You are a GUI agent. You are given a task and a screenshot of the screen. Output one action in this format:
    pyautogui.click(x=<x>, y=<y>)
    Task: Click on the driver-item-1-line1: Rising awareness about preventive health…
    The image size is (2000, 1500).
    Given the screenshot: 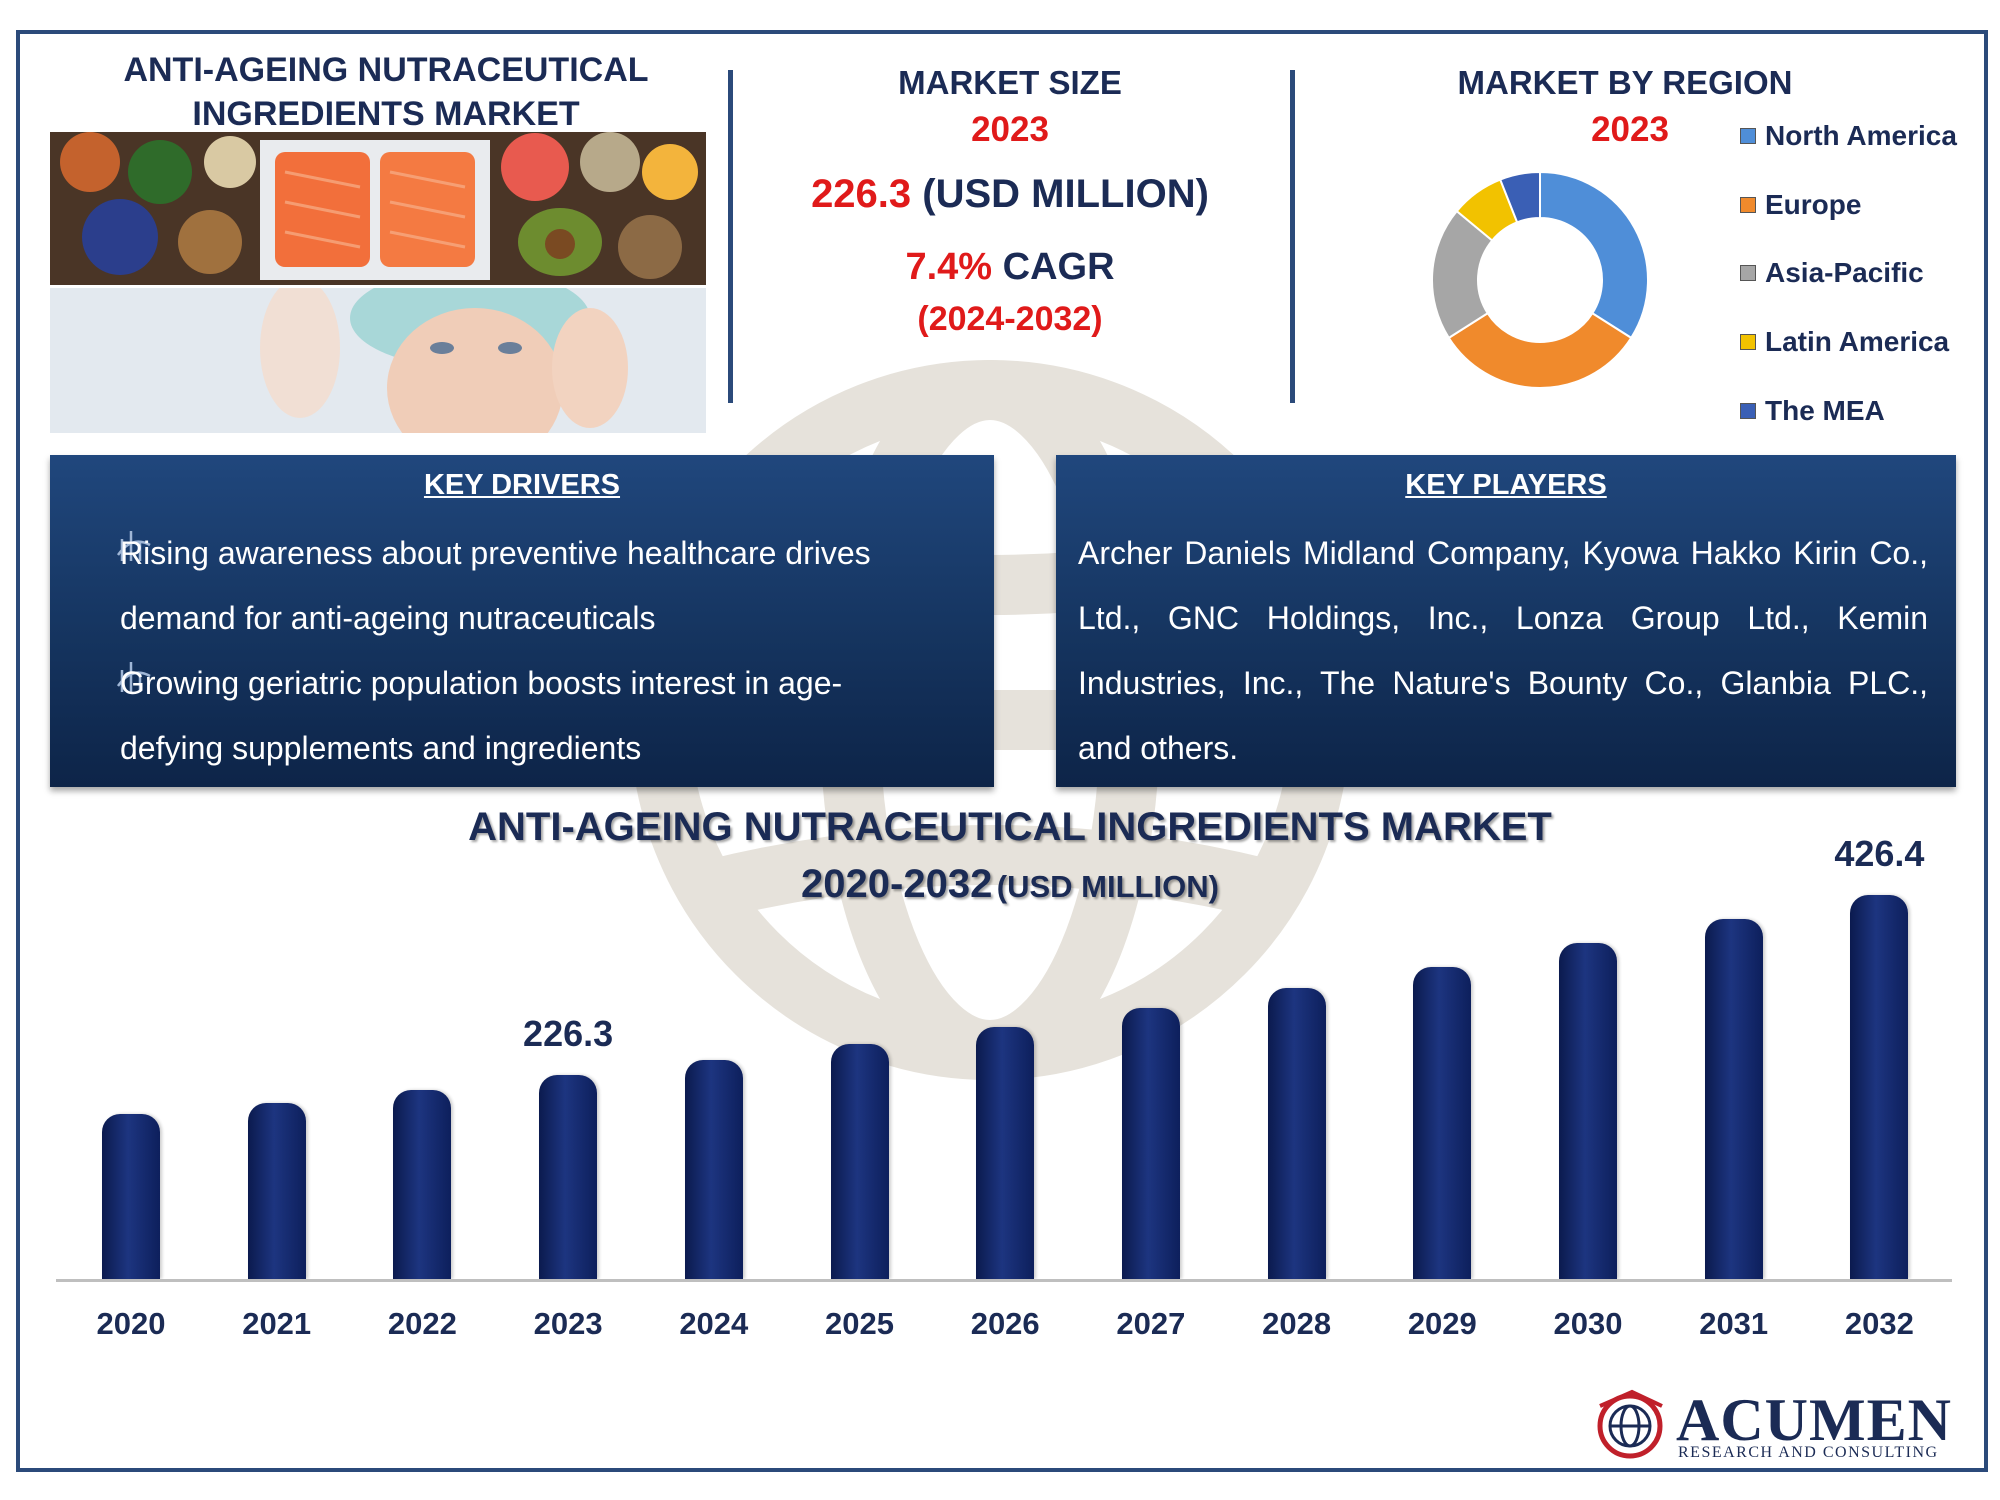 What is the action you would take?
    pyautogui.click(x=495, y=553)
    